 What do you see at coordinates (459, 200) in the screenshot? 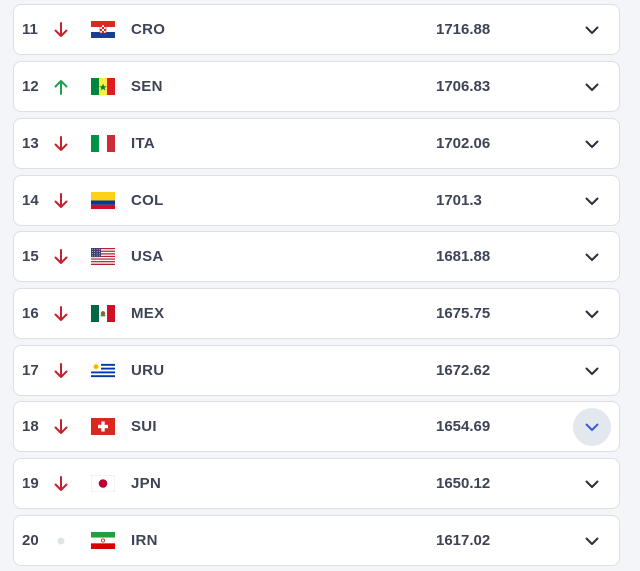
I see `team-points: 1701.3` at bounding box center [459, 200].